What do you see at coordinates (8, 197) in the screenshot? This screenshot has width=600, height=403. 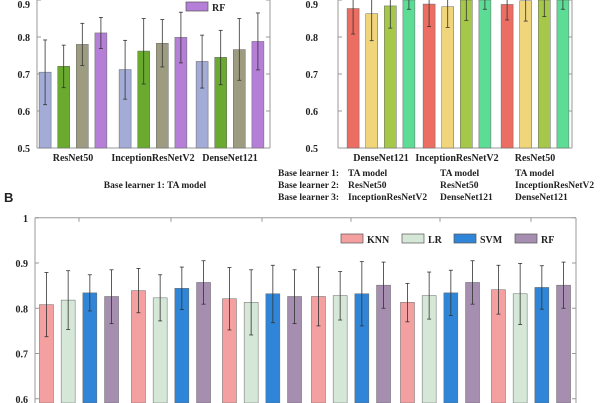 I see `panel-label-b: B` at bounding box center [8, 197].